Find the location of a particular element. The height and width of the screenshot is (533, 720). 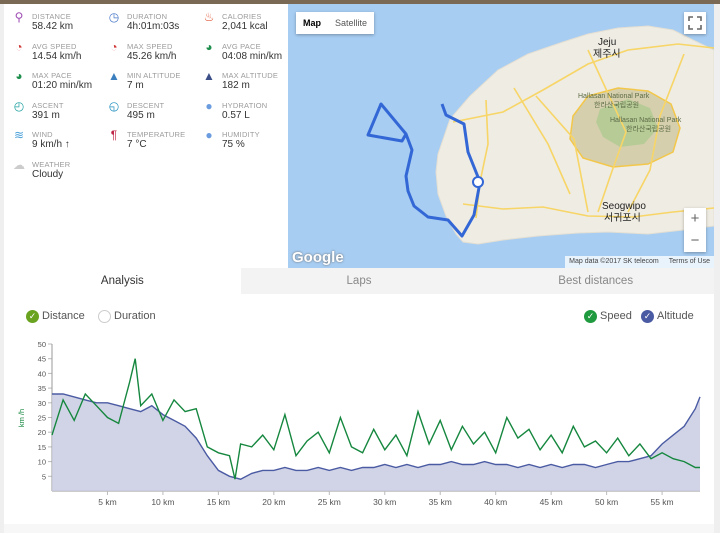

terms-of-use-link: Terms of Use is located at coordinates (689, 261).